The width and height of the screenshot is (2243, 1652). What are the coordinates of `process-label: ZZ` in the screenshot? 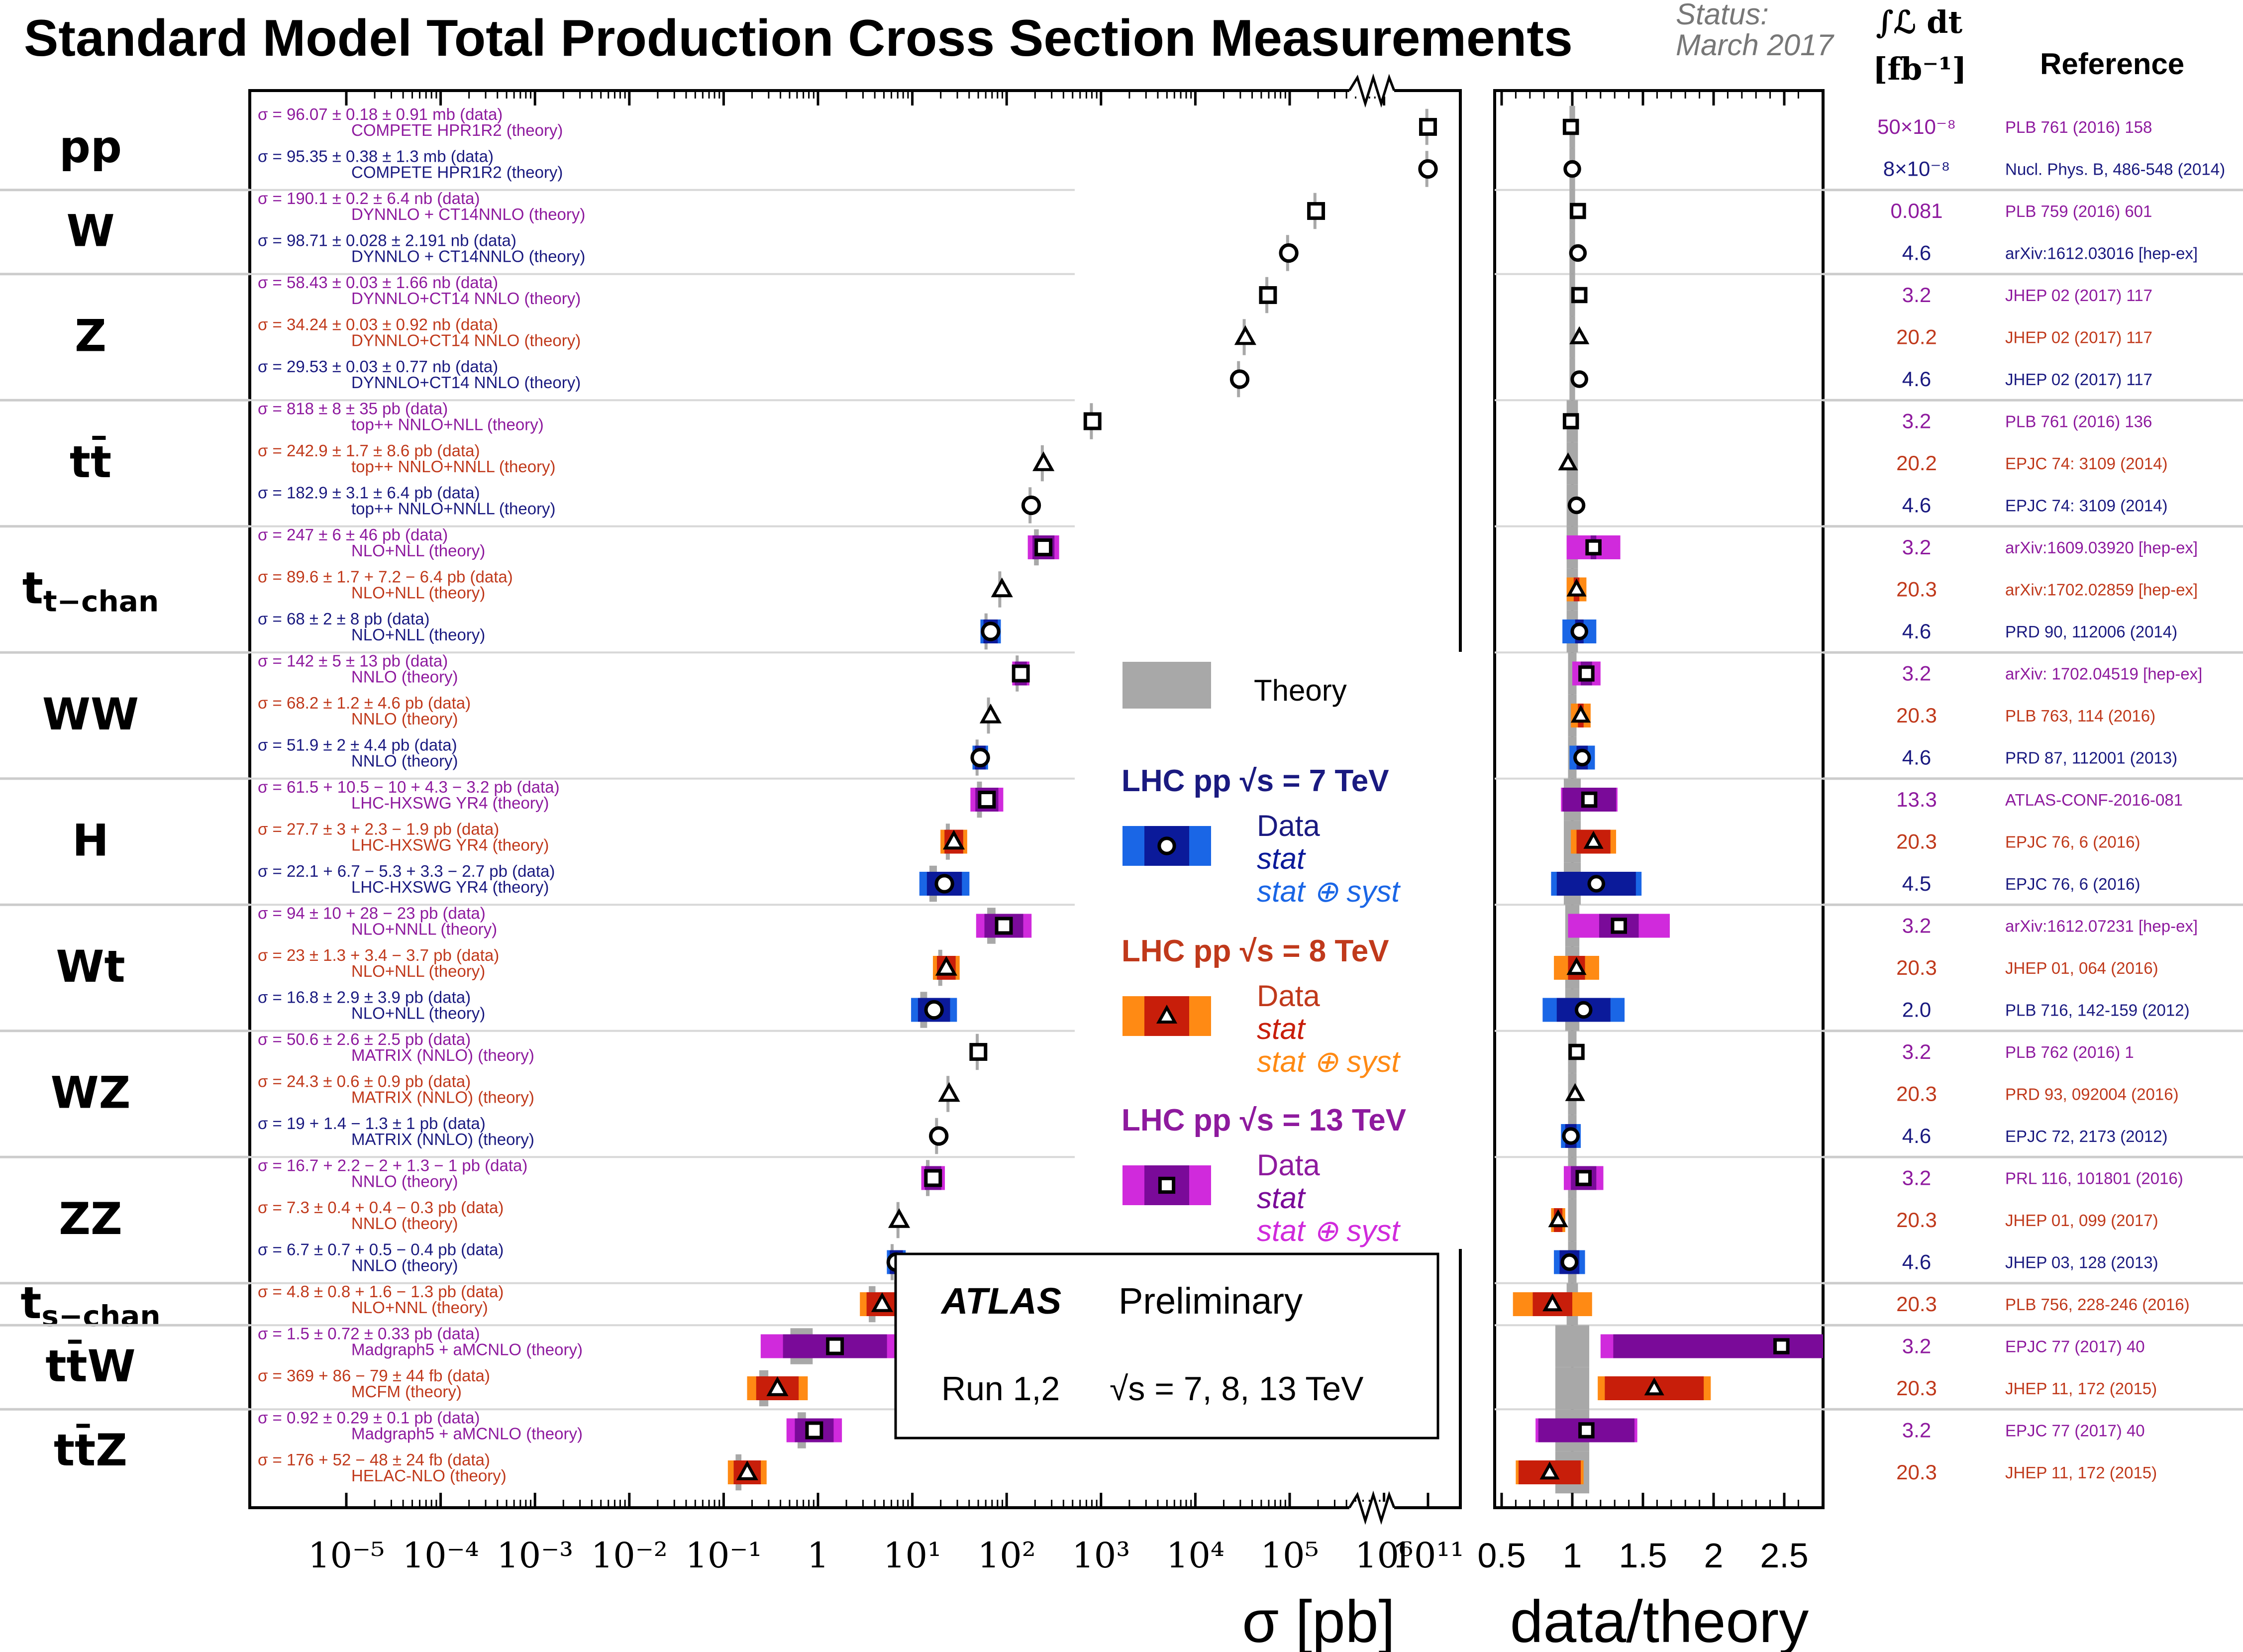 It's located at (90, 1218).